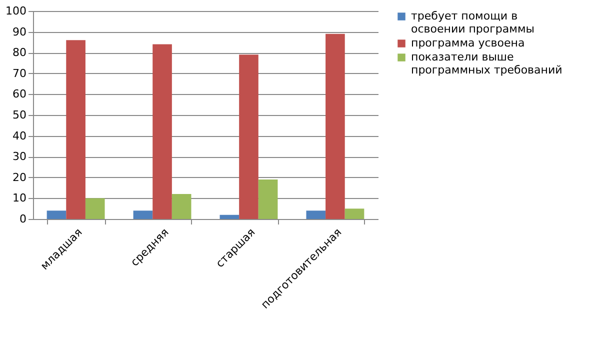  Describe the element at coordinates (19, 73) in the screenshot. I see `y-tick-label: 70` at that location.